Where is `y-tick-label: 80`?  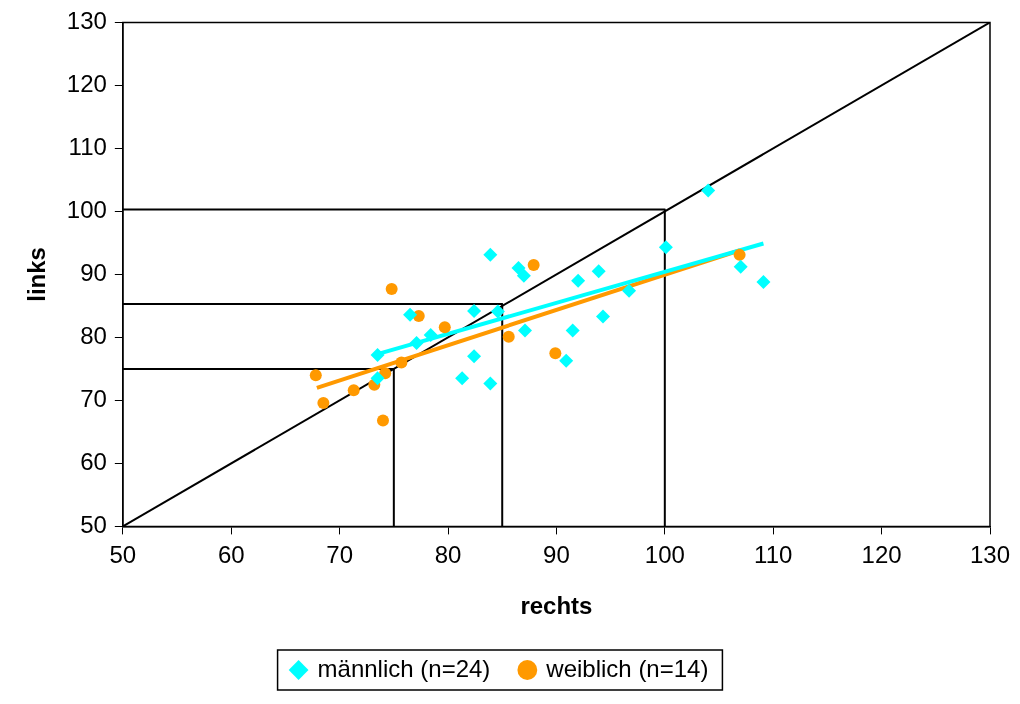 y-tick-label: 80 is located at coordinates (93, 336).